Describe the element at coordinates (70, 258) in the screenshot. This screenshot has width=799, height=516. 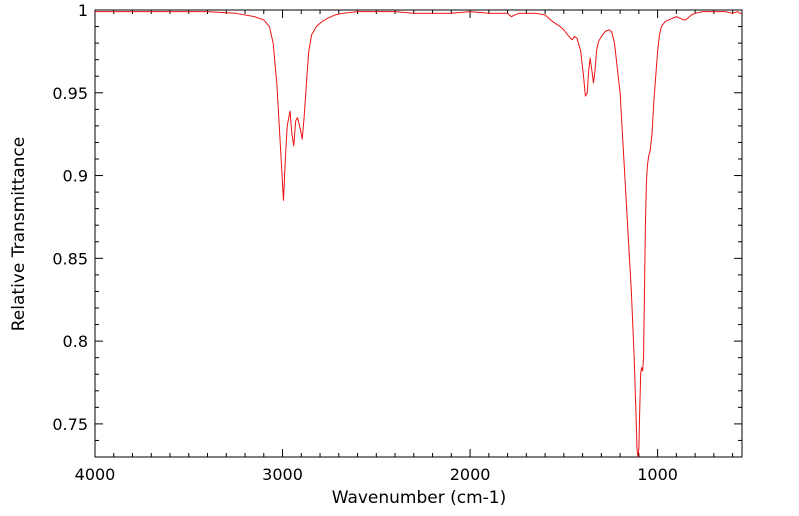
I see `y-tick-label: 0.85` at that location.